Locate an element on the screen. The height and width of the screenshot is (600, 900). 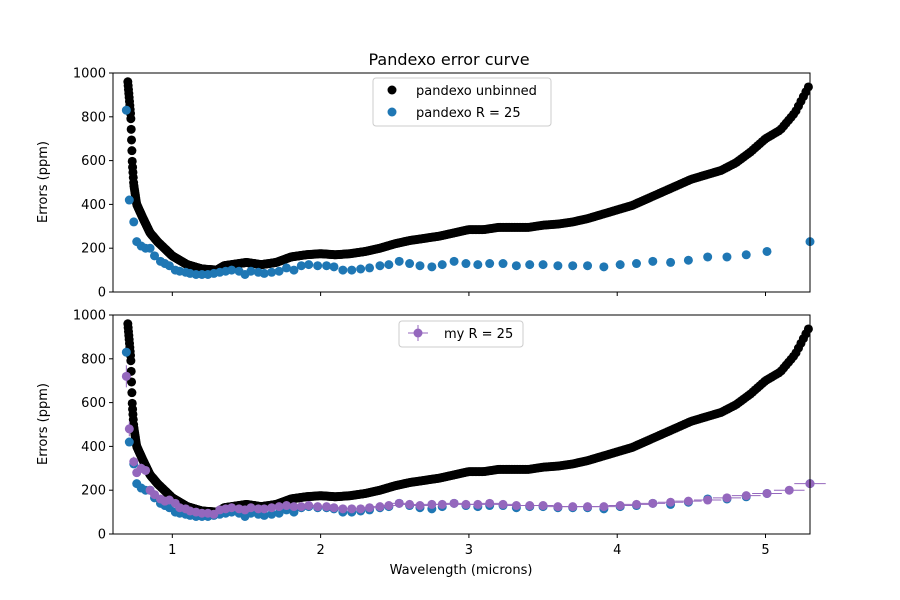
x-tick-label: 4 is located at coordinates (617, 550).